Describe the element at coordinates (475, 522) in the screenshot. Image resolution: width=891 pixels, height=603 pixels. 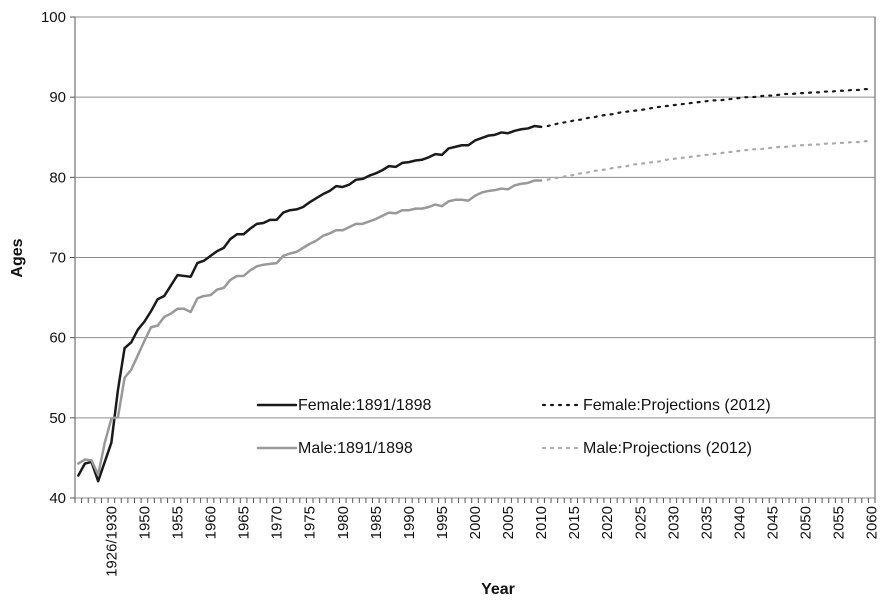
I see `x-tick-label: 2000` at that location.